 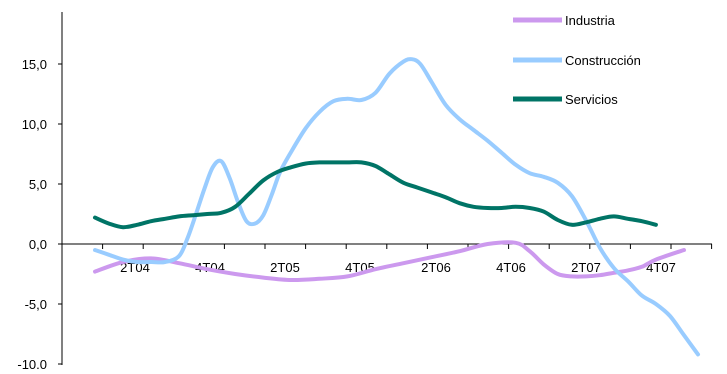 I want to click on legend-label-servicios: Servicios, so click(x=591, y=99).